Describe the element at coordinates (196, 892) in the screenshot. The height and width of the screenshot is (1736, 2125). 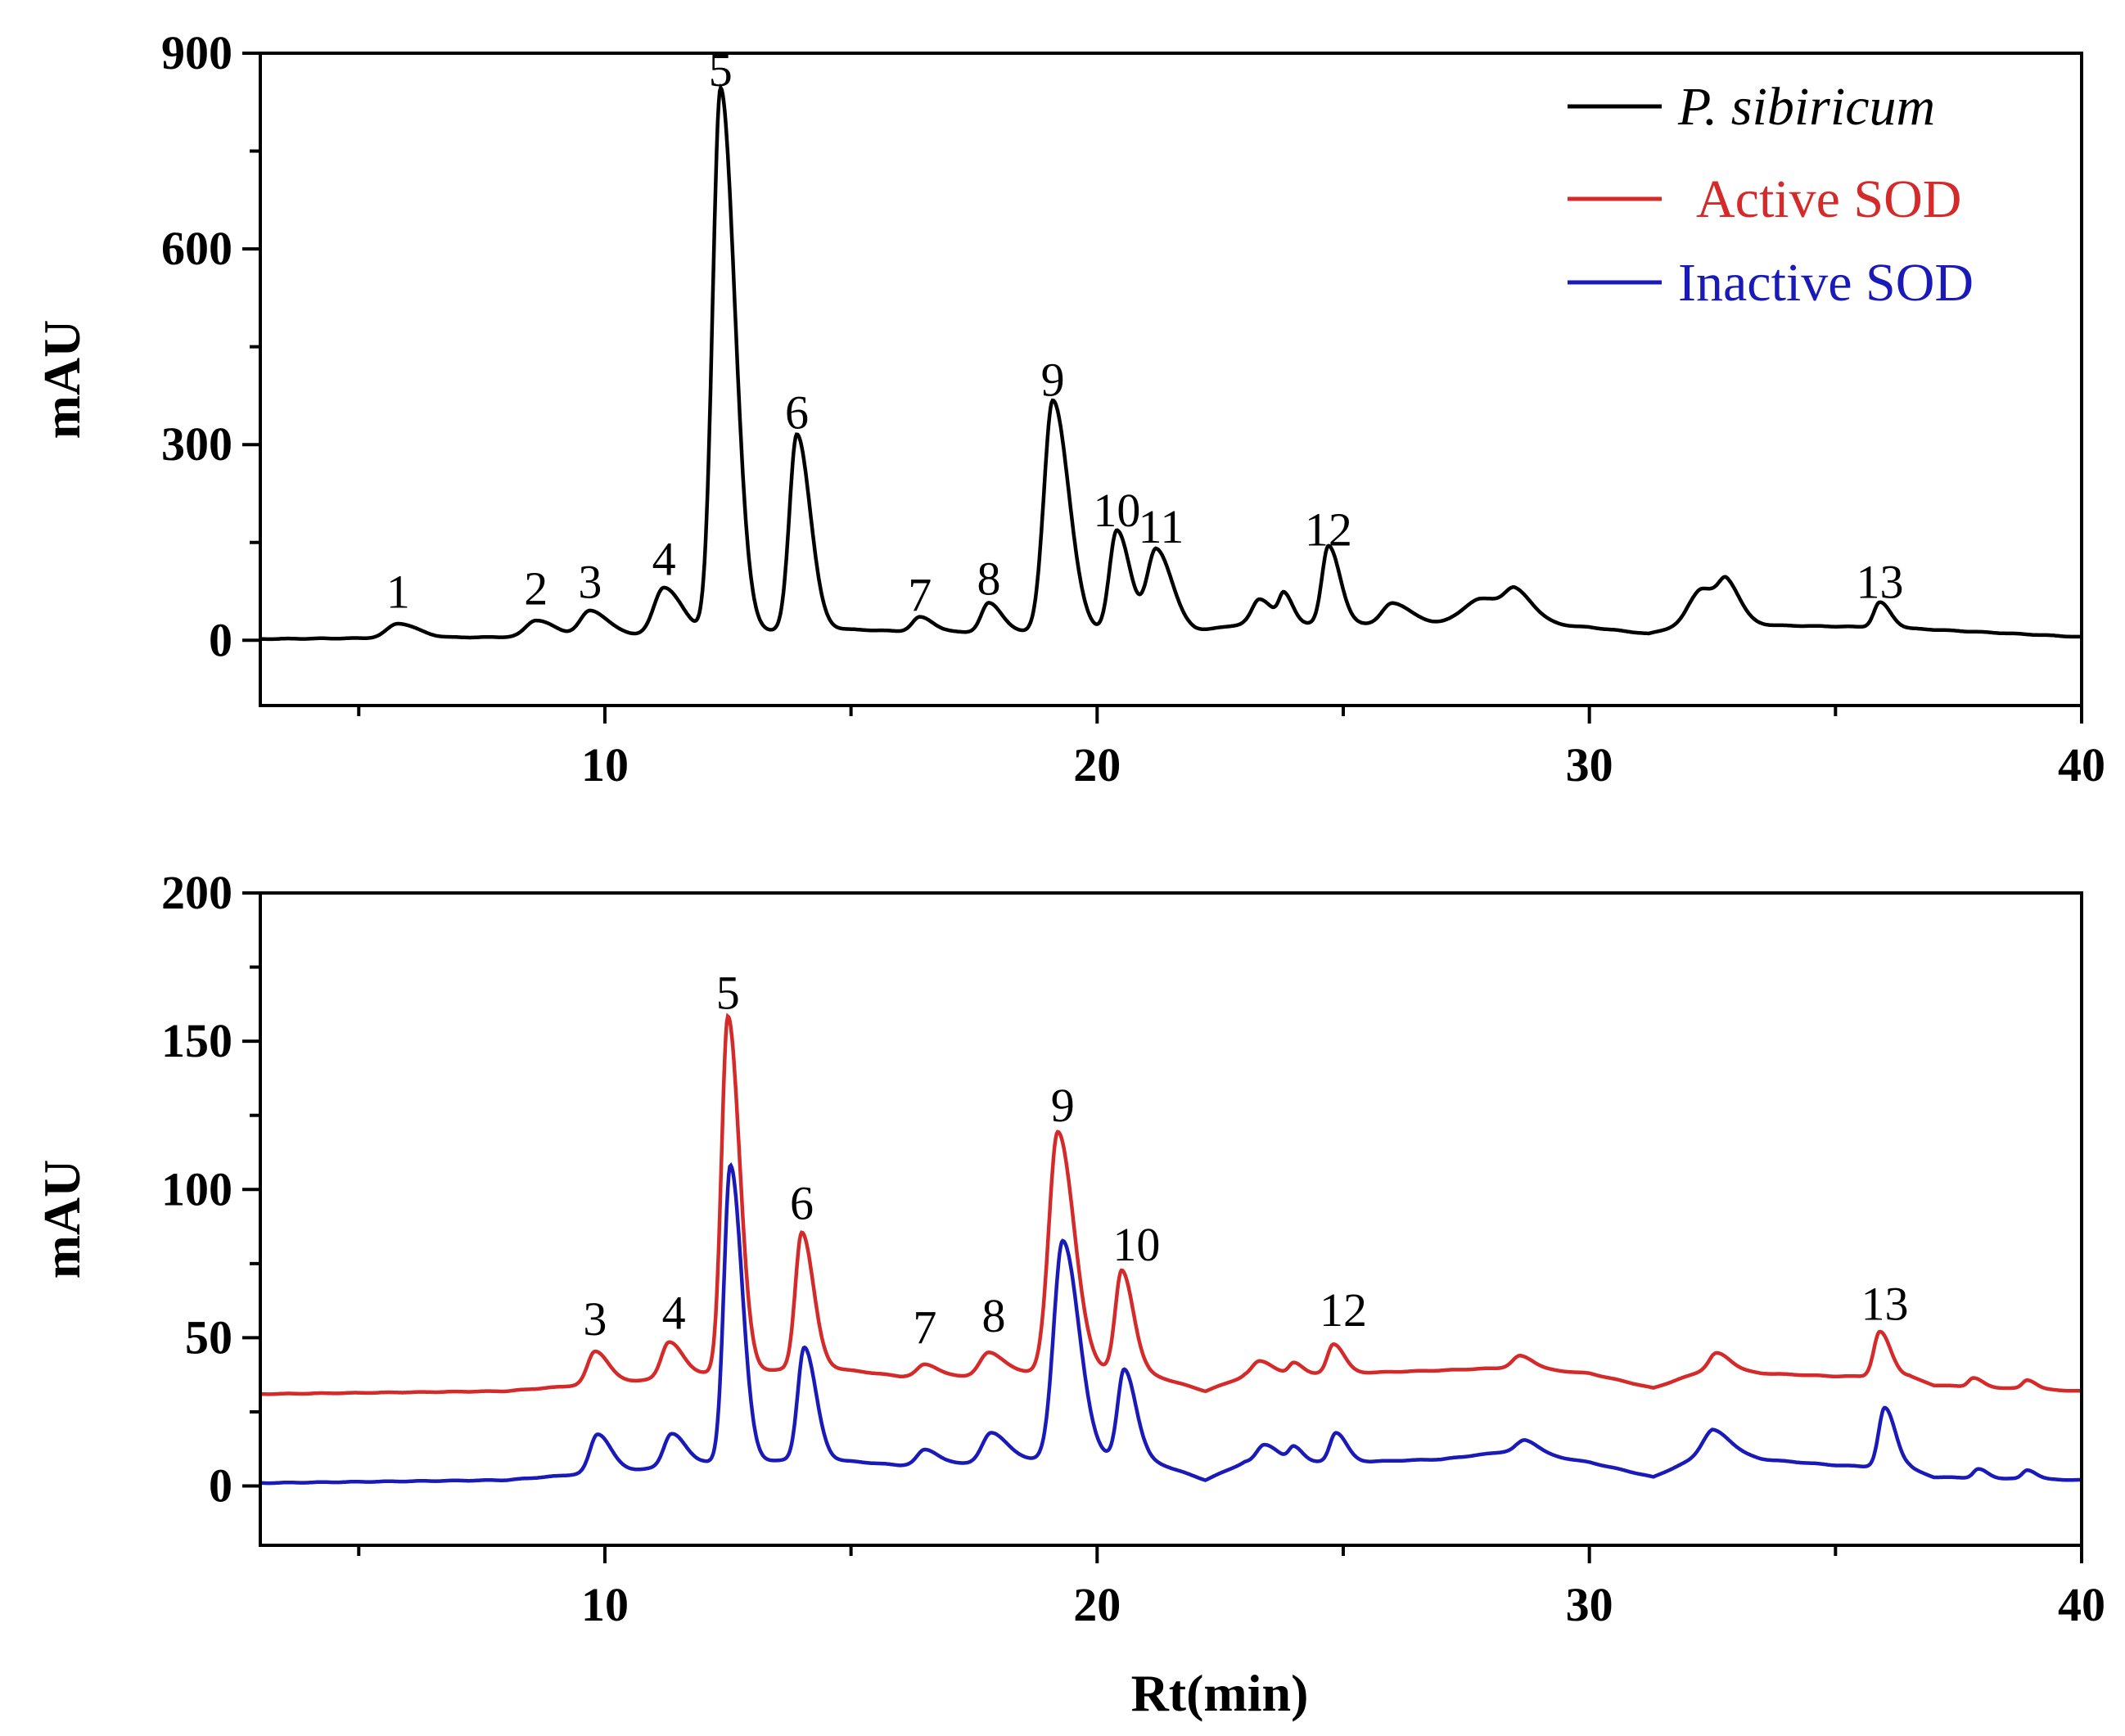
I see `y-tick-label: 200` at that location.